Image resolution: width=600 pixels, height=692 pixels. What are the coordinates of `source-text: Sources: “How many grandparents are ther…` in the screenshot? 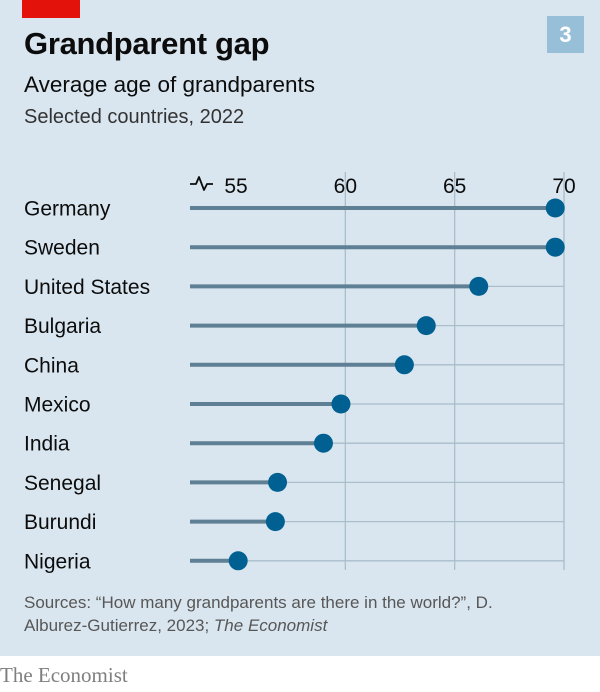 It's located at (258, 614).